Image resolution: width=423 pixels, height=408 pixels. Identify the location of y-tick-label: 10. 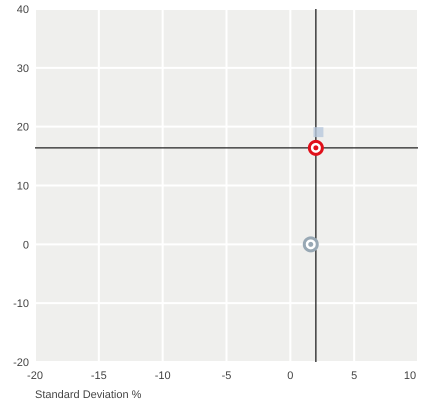
(22, 186).